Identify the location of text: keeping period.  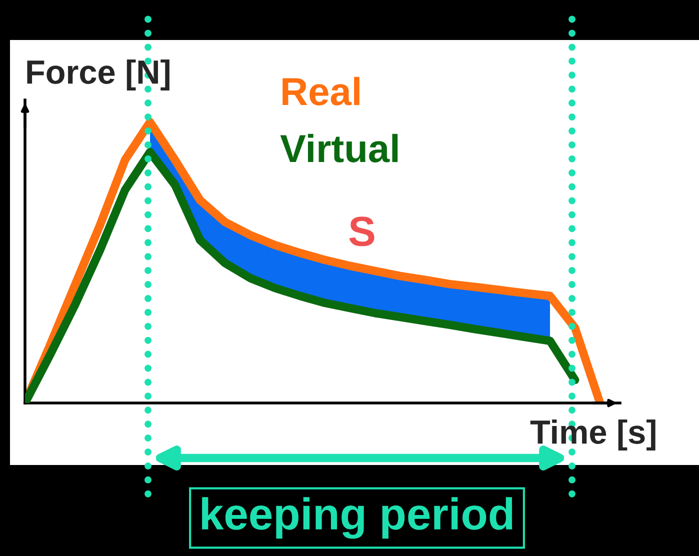
(357, 518).